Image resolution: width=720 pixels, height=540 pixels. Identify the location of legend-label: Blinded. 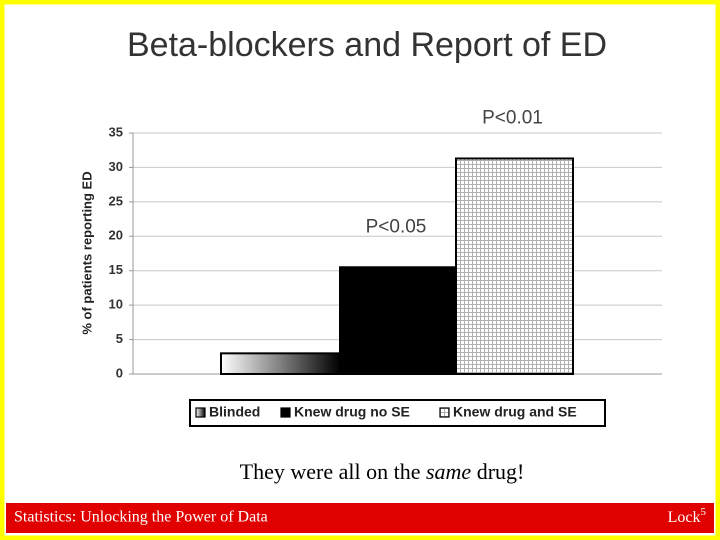
(234, 412).